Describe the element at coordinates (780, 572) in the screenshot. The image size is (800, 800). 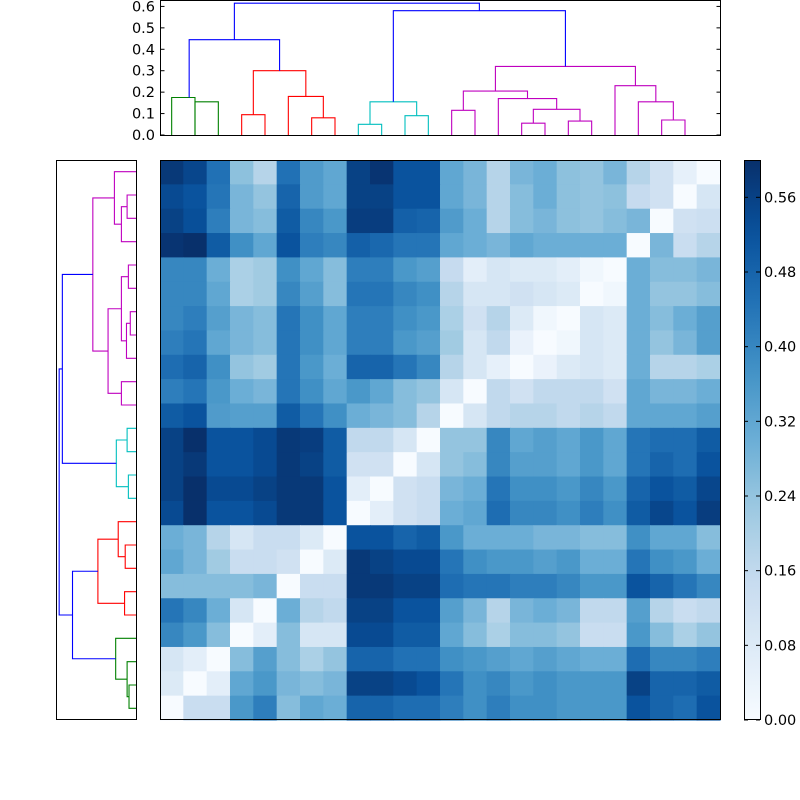
I see `colorbar-tick-label: 0.16` at that location.